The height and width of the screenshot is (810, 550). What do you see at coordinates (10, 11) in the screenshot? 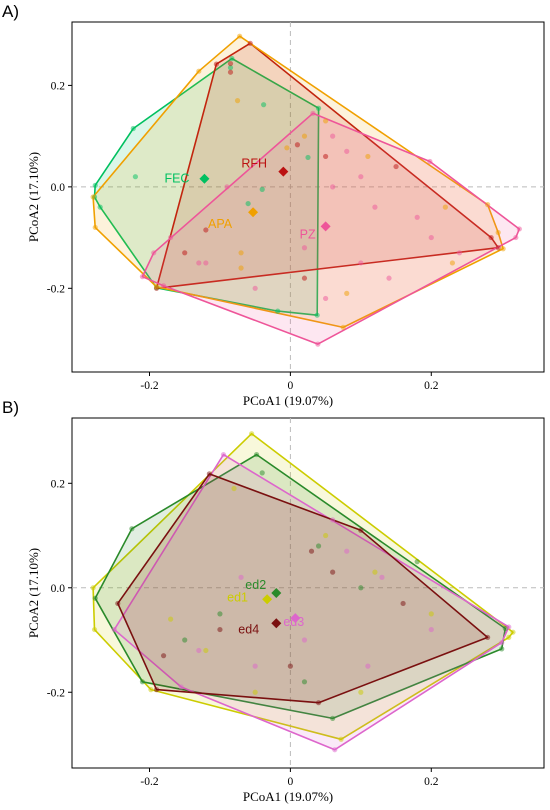
I see `panel-label: A)` at bounding box center [10, 11].